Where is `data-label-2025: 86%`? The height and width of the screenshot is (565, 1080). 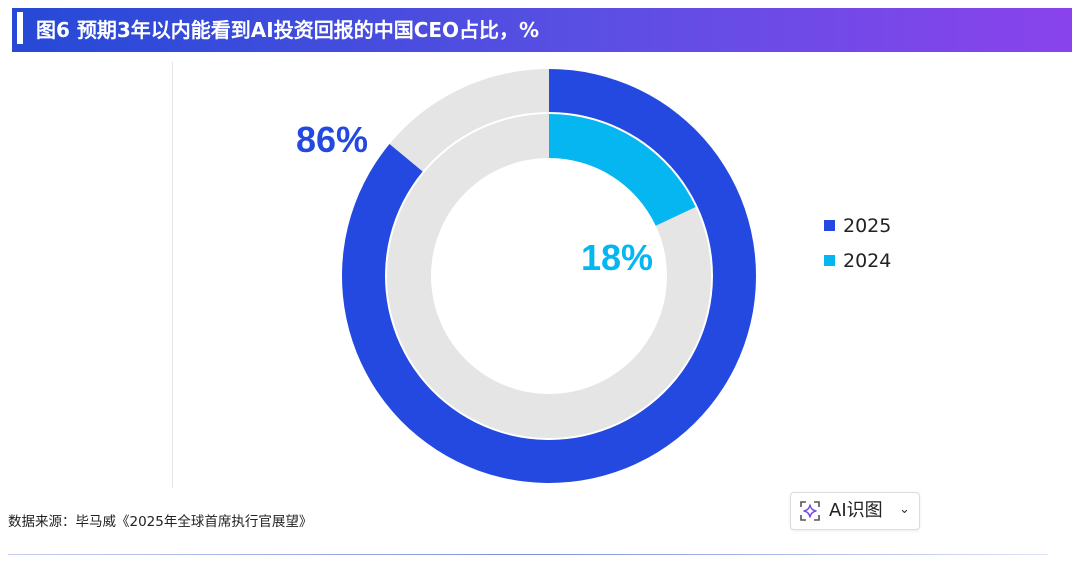 data-label-2025: 86% is located at coordinates (332, 139).